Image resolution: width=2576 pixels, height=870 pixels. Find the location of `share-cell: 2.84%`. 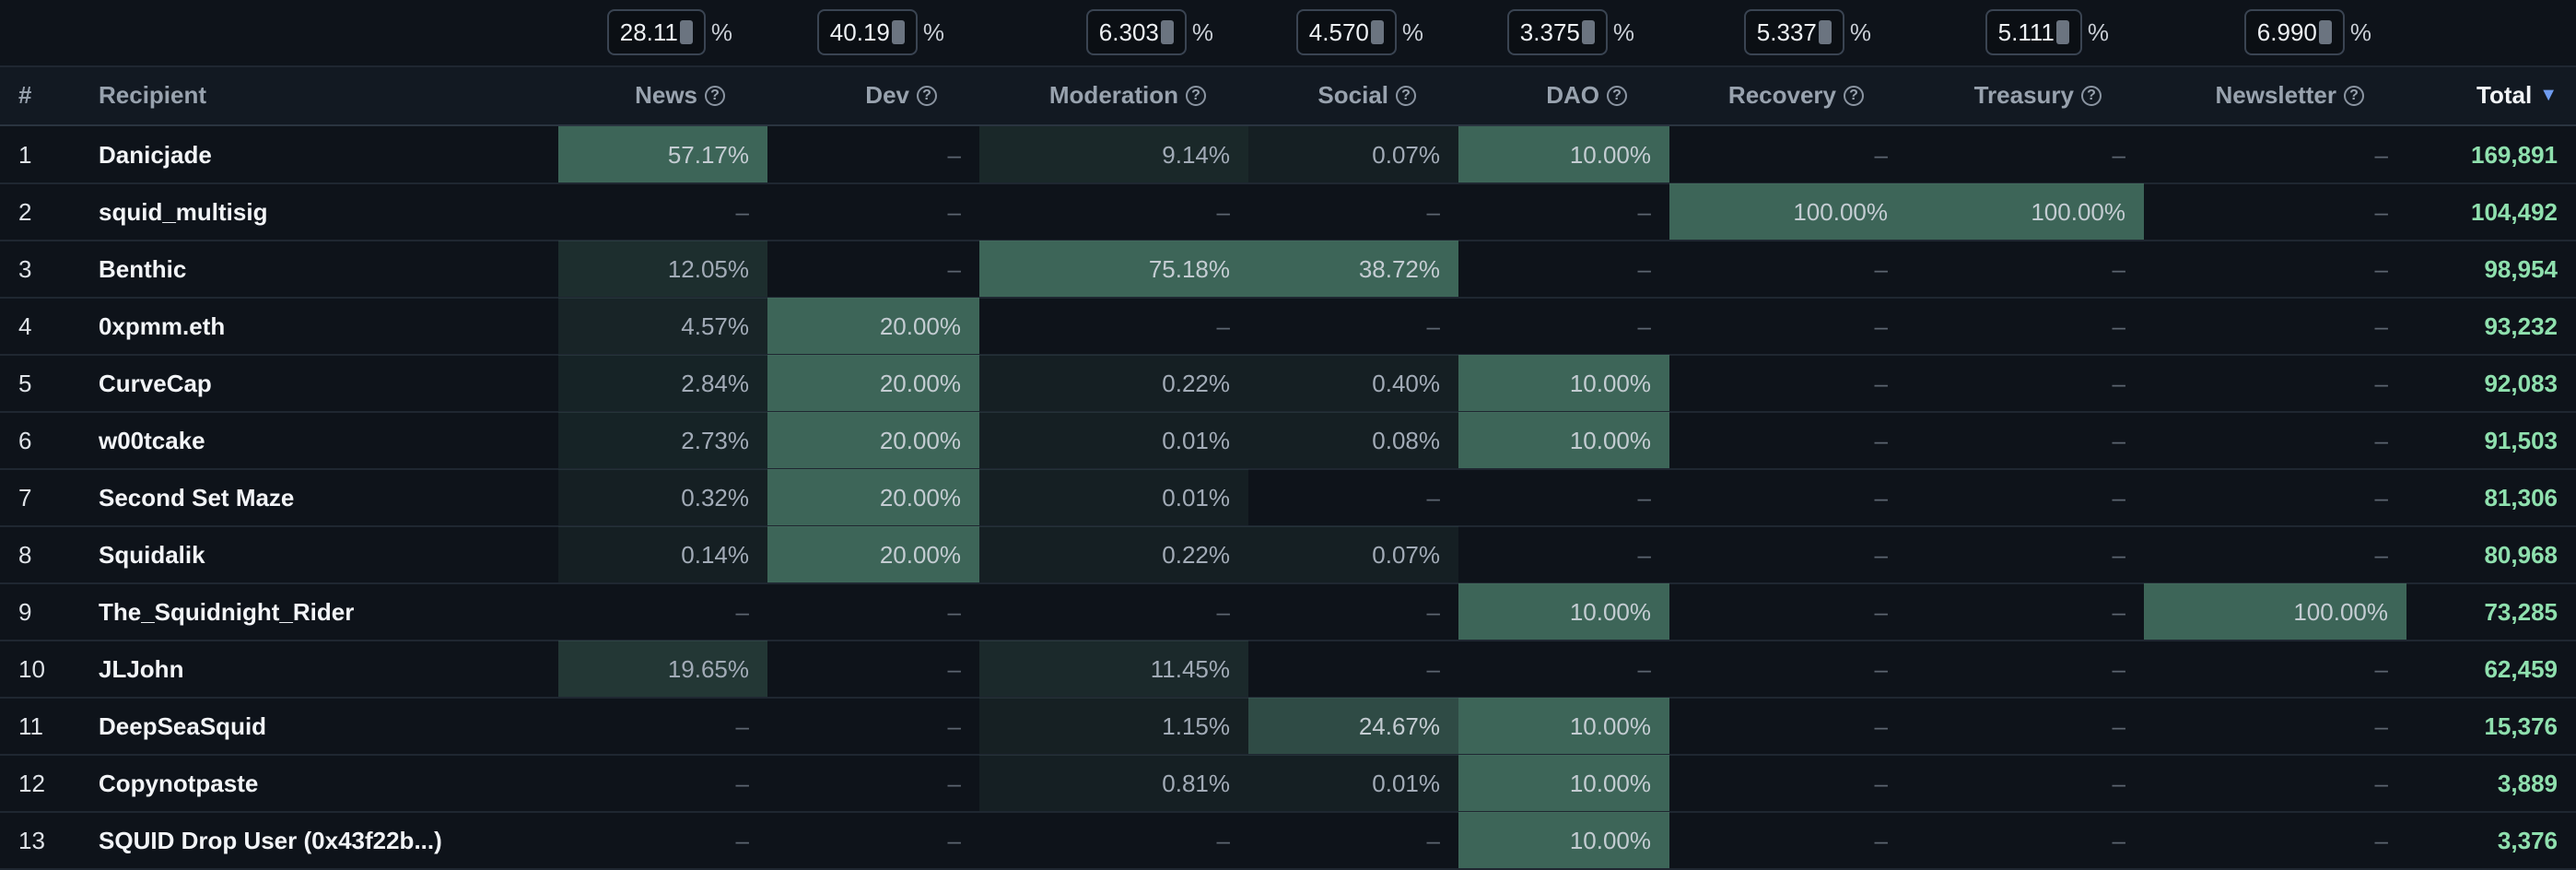

share-cell: 2.84% is located at coordinates (662, 384).